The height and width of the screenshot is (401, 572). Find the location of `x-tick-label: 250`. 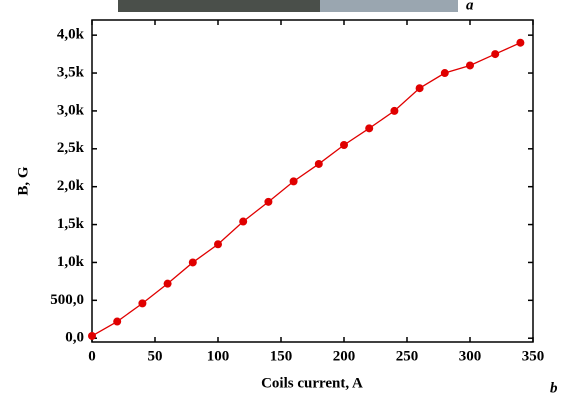

x-tick-label: 250 is located at coordinates (407, 356).